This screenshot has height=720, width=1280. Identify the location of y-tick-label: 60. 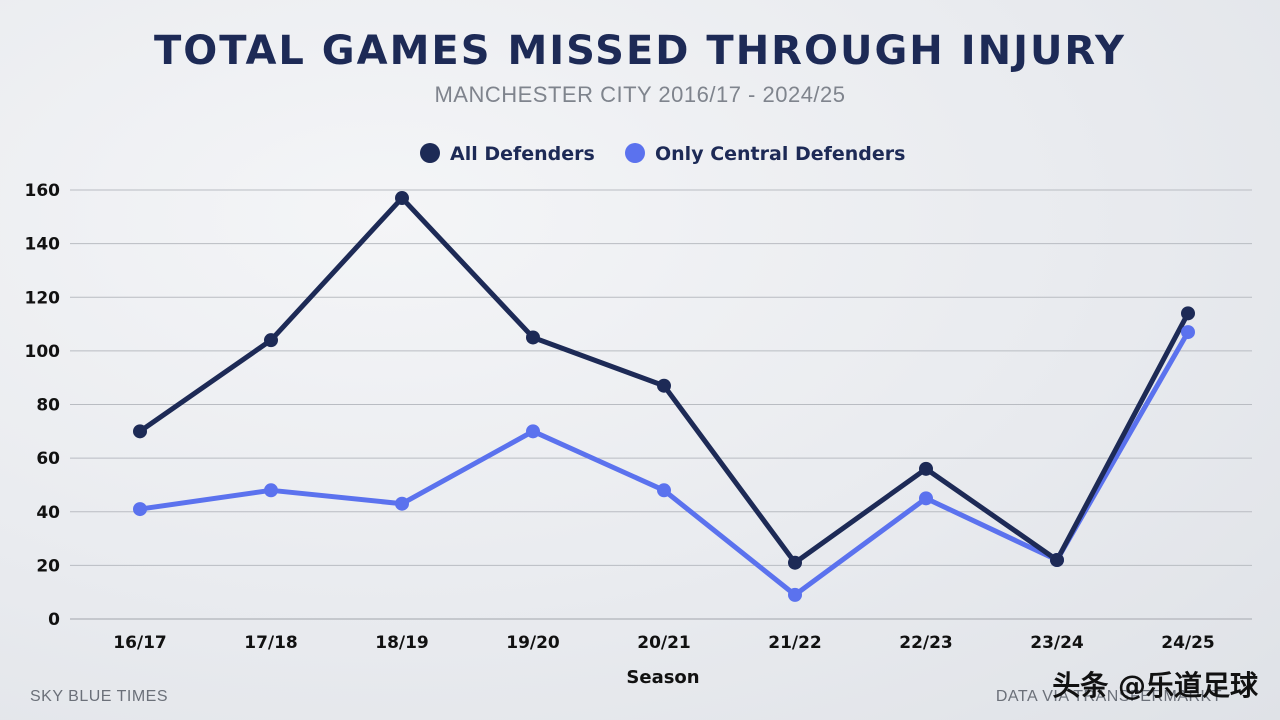
(48, 459).